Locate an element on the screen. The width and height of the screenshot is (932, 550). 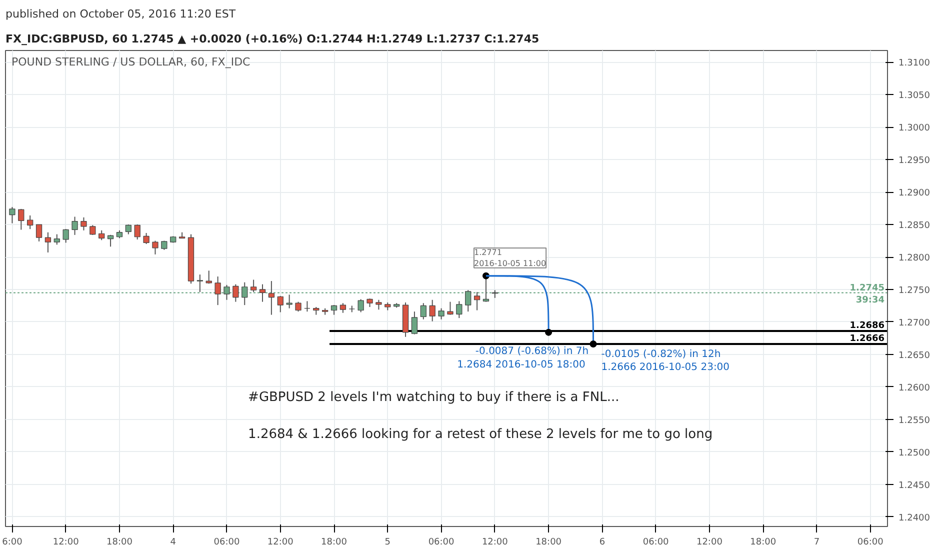
y-tick-label: 1.2850 is located at coordinates (914, 226).